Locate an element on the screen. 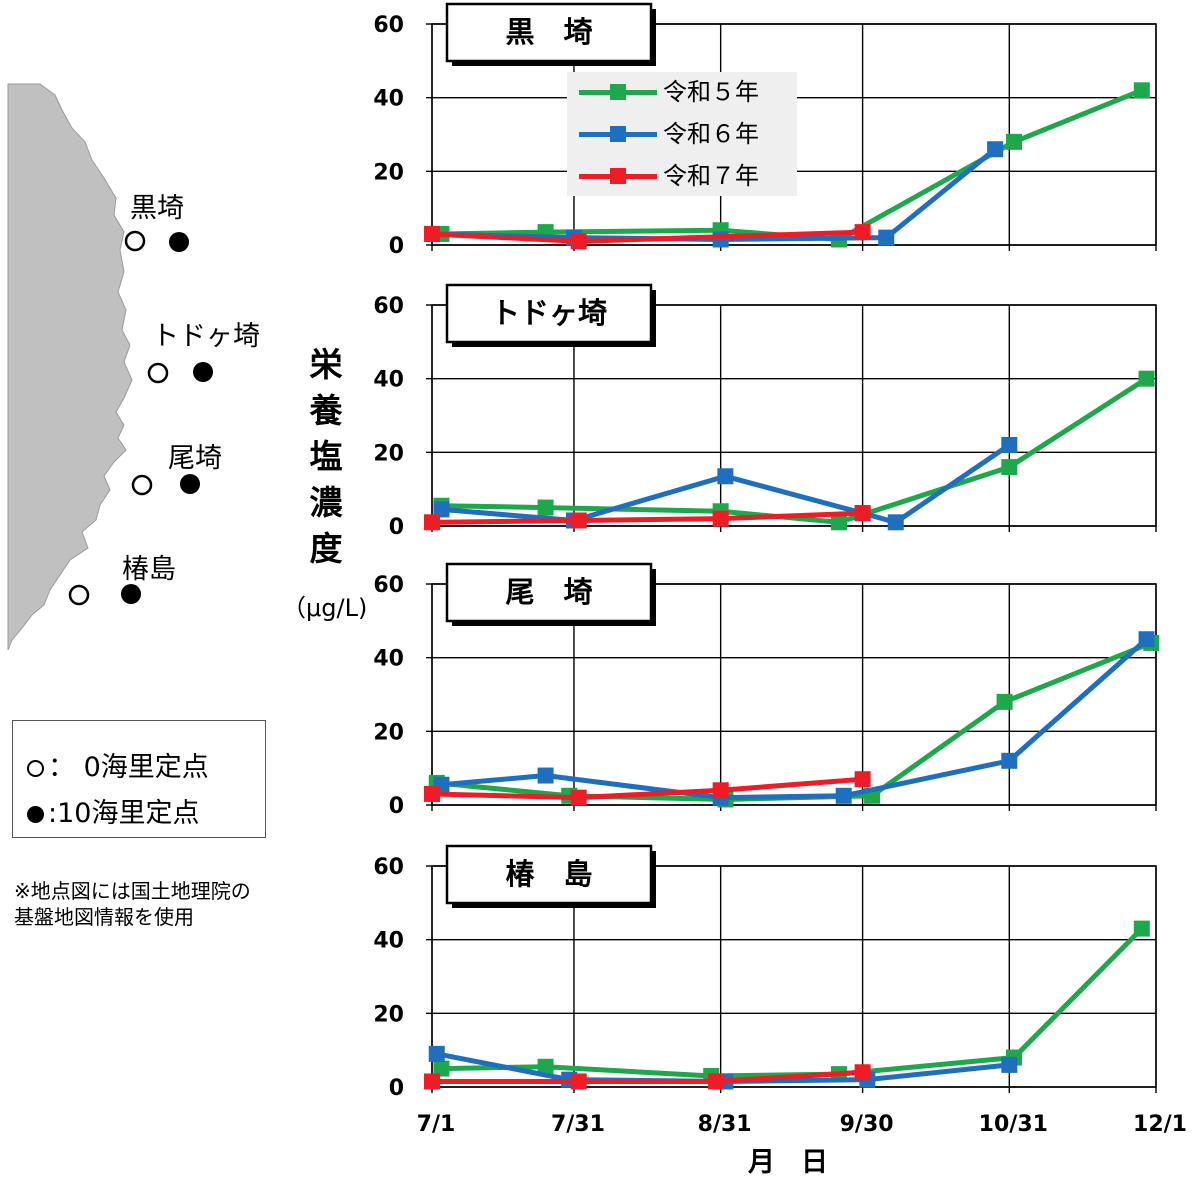 This screenshot has height=1187, width=1200. legend-swatch-r7 is located at coordinates (618, 176).